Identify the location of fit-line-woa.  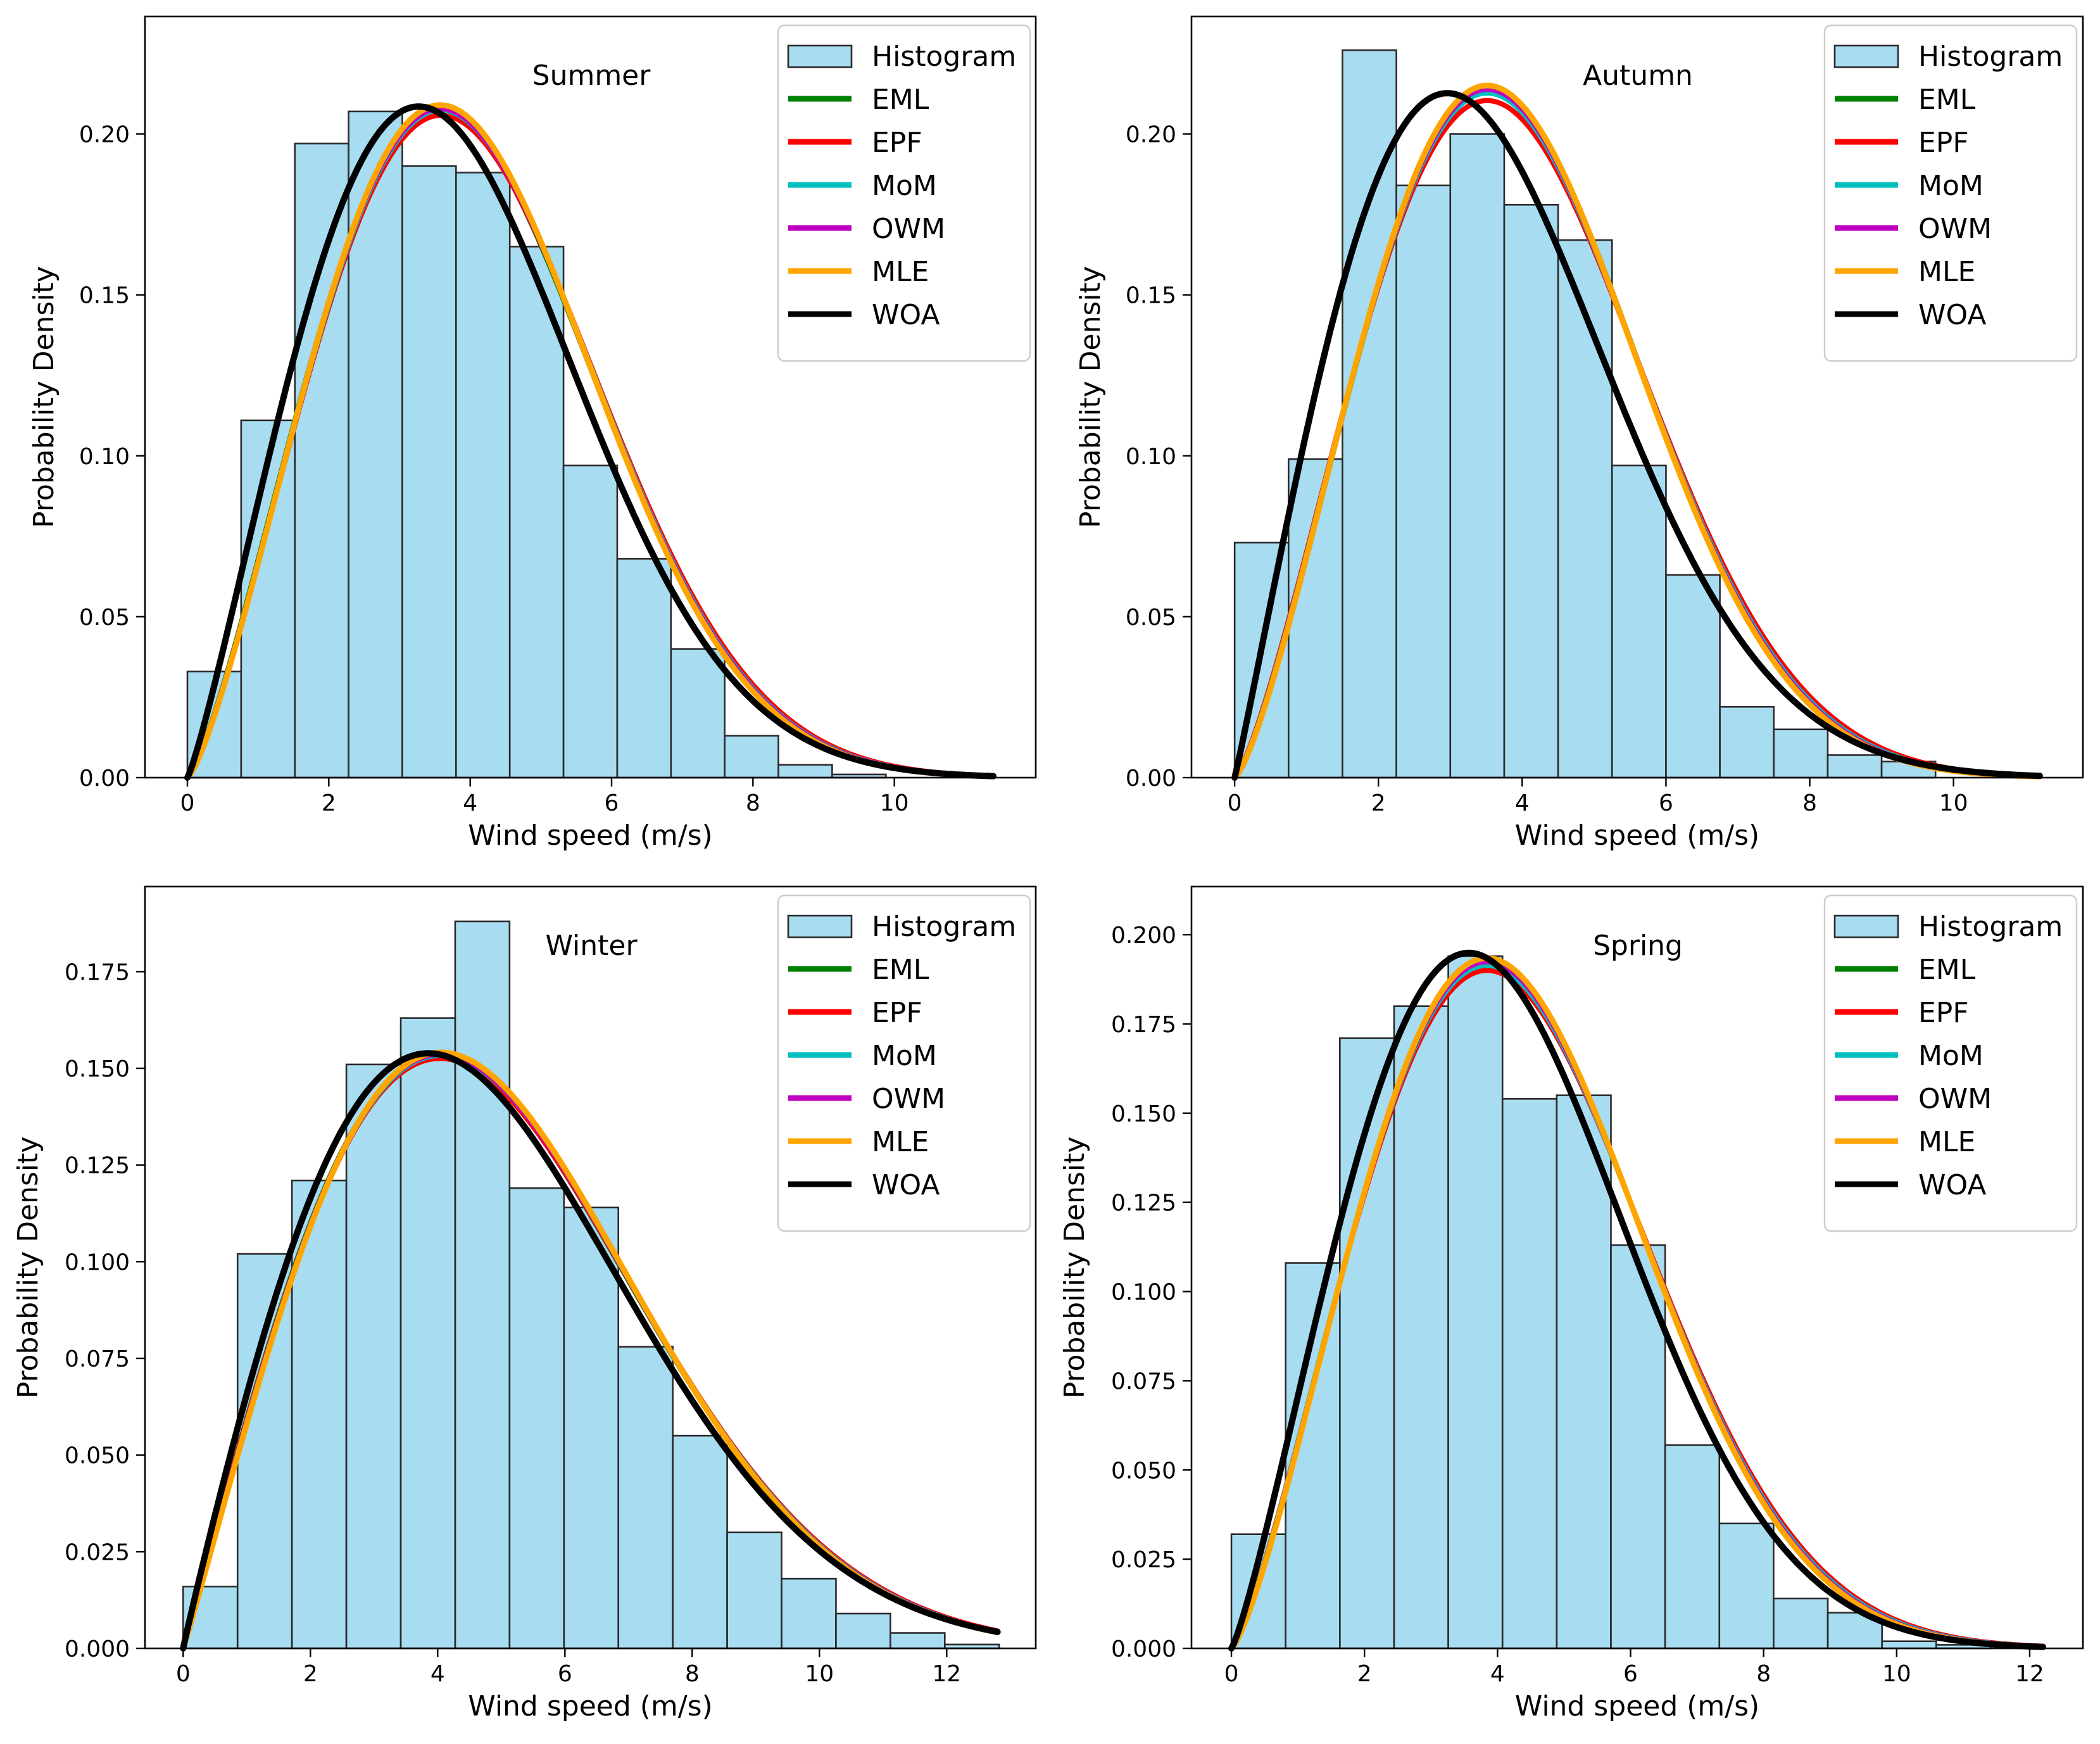
(590, 1351).